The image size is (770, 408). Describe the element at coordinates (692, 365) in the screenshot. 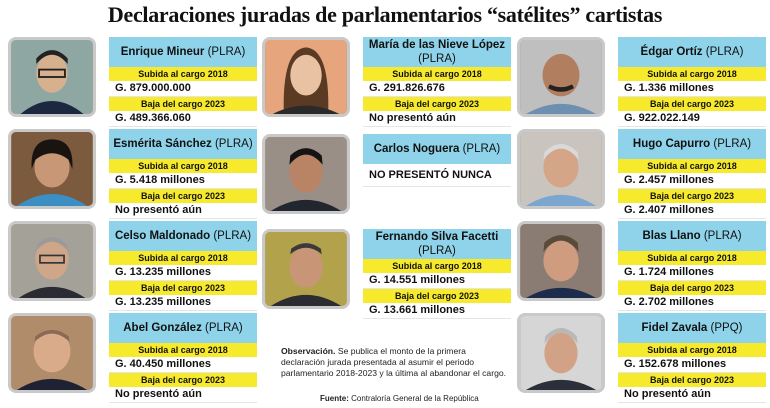

I see `value-2018: G. 152.678 millones` at that location.